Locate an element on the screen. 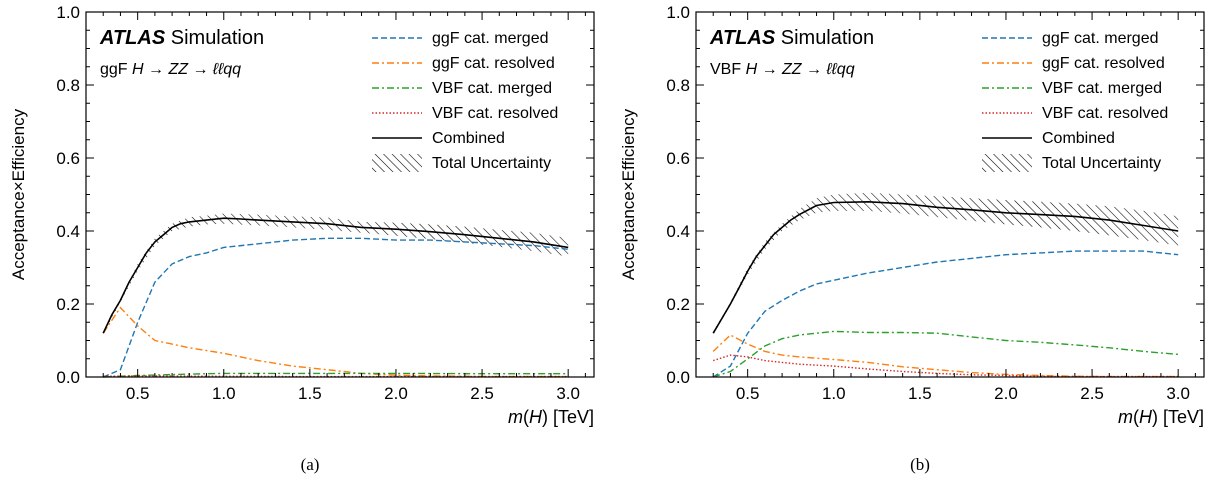 This screenshot has width=1217, height=489. process-prefix: ggF is located at coordinates (116, 69).